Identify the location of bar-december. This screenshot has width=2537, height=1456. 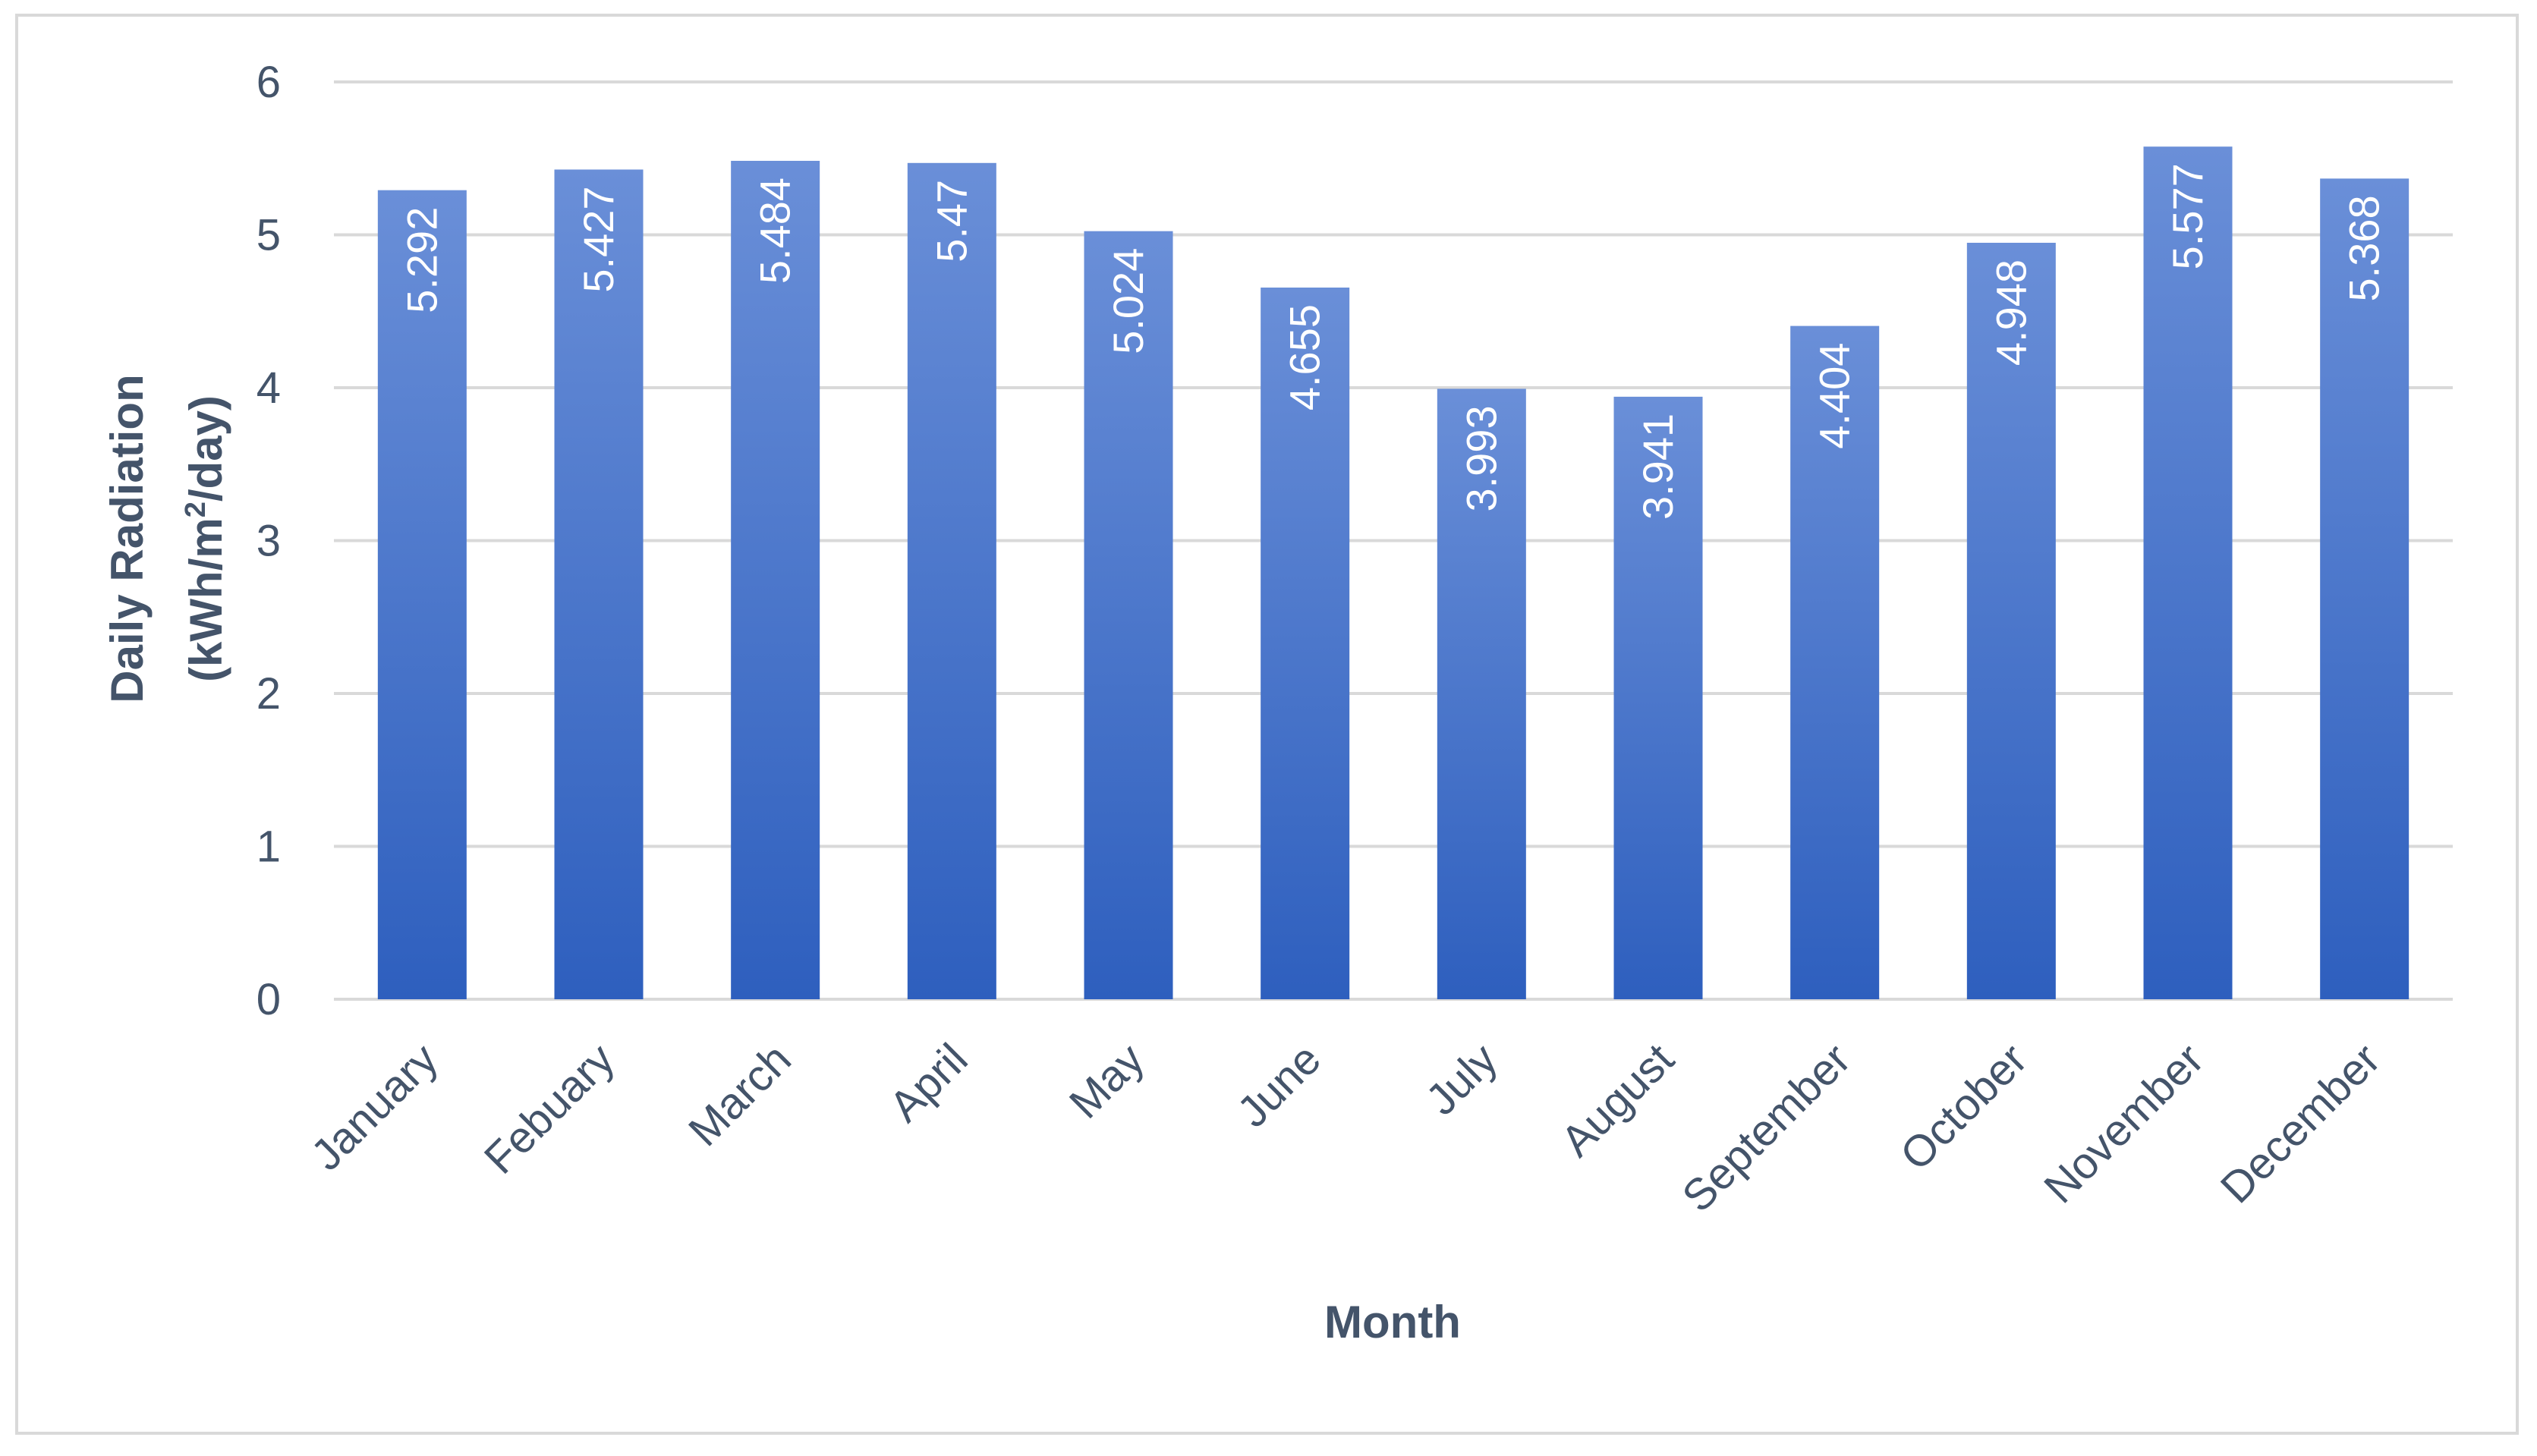
(2365, 588).